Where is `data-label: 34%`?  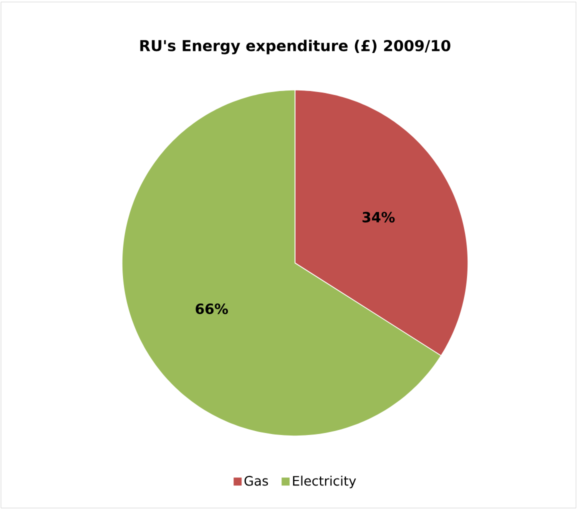
data-label: 34% is located at coordinates (378, 217).